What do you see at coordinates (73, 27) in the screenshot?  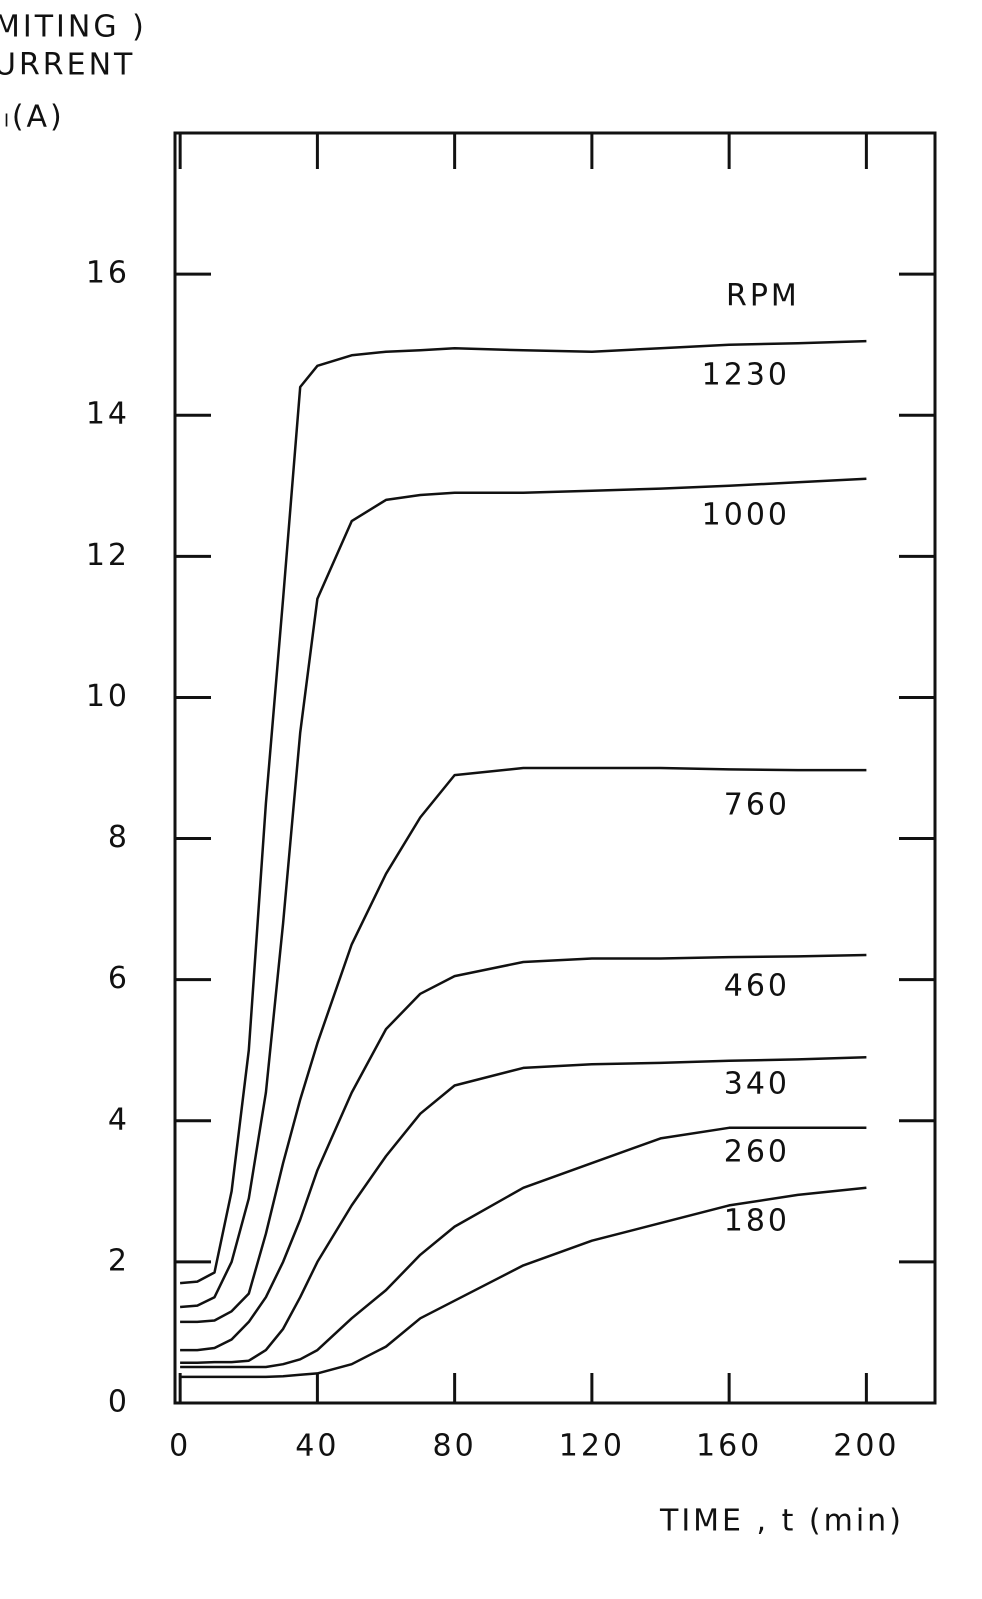 I see `y-axis-label: MITING )` at bounding box center [73, 27].